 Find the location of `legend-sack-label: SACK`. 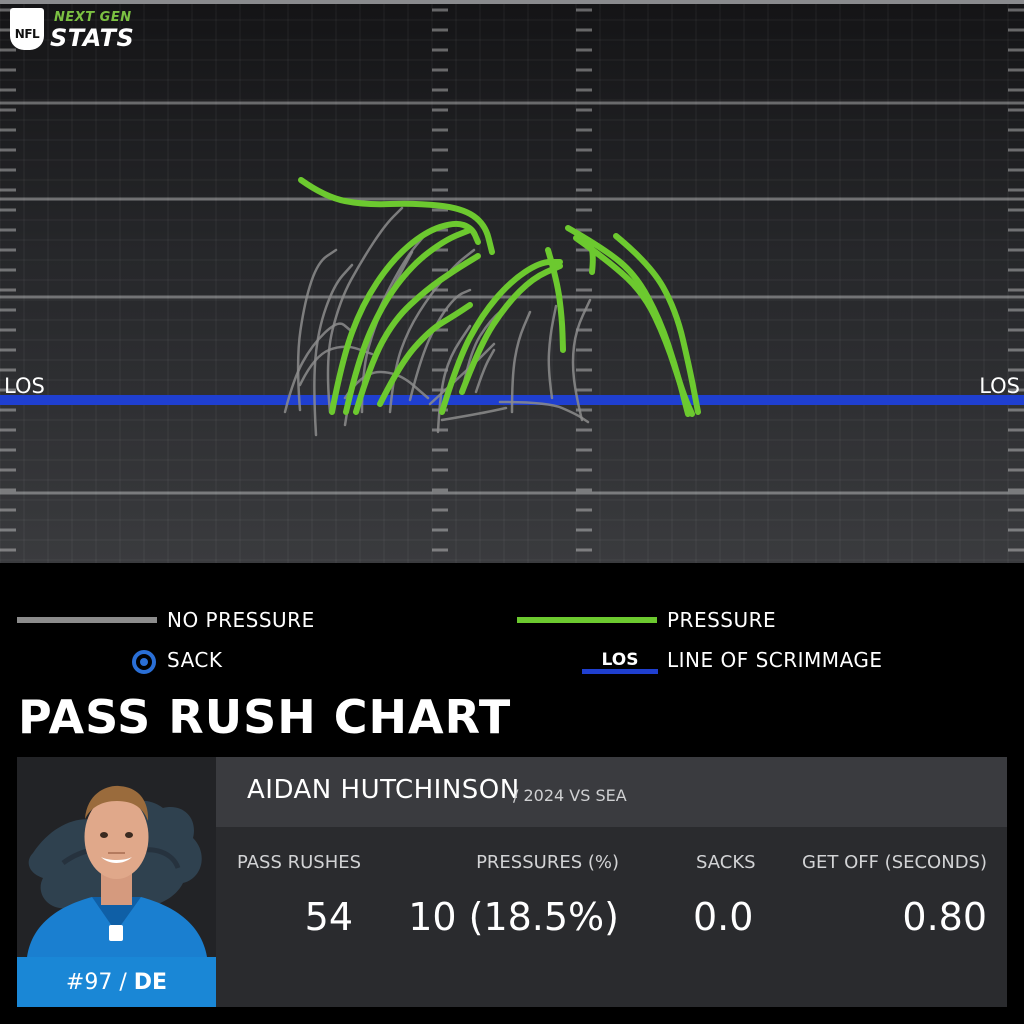

legend-sack-label: SACK is located at coordinates (195, 660).